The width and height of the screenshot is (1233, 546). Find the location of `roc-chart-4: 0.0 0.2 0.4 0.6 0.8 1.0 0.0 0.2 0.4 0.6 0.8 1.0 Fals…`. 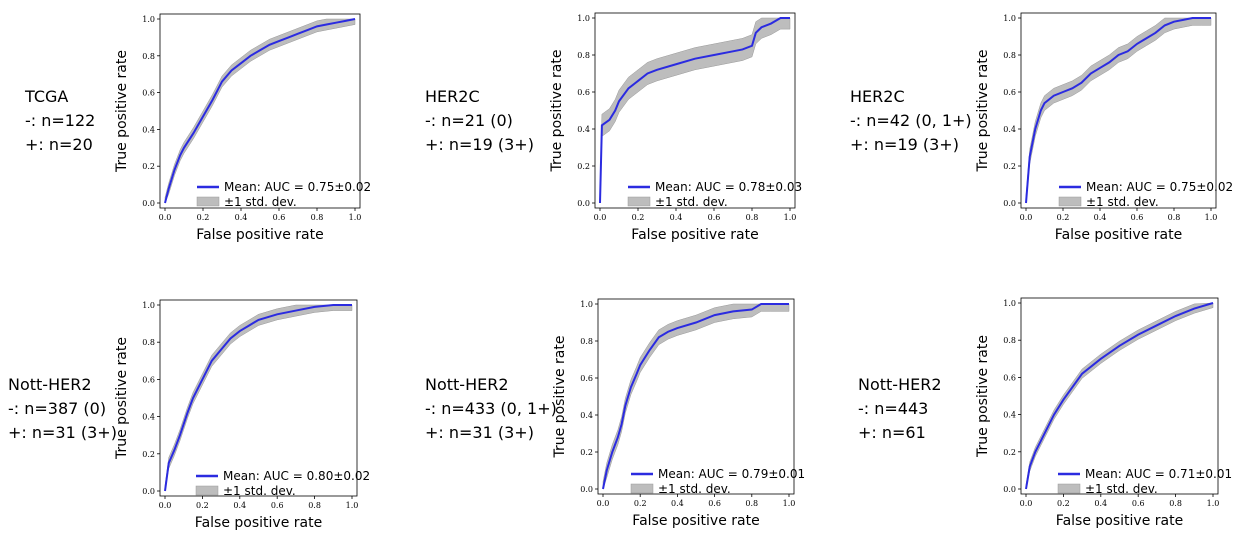

roc-chart-4: 0.0 0.2 0.4 0.6 0.8 1.0 0.0 0.2 0.4 0.6 0.8 1.0 Fals… is located at coordinates (237, 415).